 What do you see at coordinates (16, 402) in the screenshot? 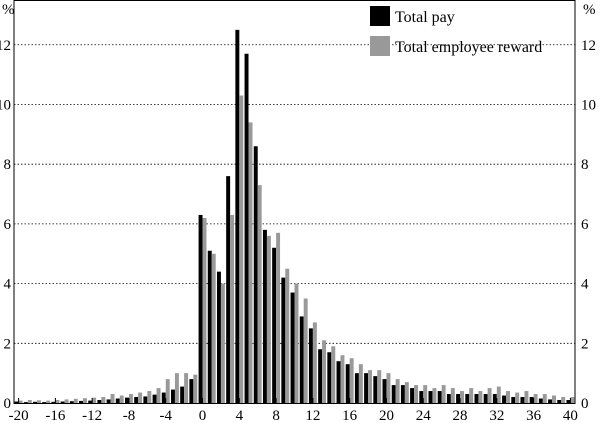
I see `bar-total-pay--20` at bounding box center [16, 402].